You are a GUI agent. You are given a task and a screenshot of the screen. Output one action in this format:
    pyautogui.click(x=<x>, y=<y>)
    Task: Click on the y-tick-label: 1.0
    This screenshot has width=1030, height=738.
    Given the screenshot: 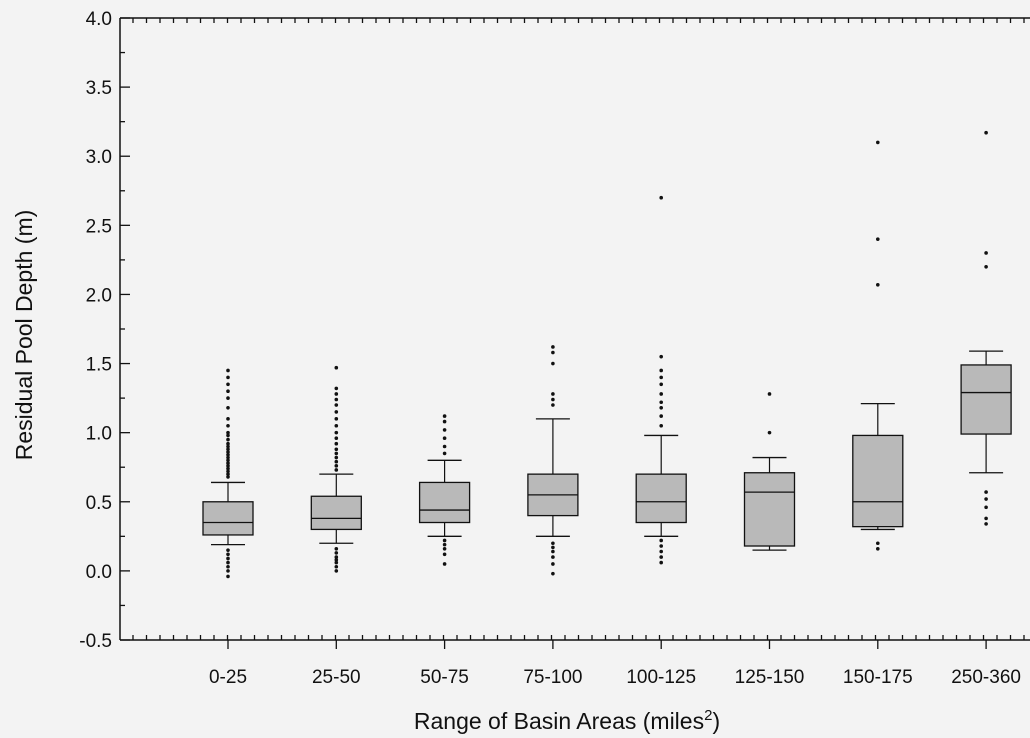 What is the action you would take?
    pyautogui.click(x=99, y=434)
    